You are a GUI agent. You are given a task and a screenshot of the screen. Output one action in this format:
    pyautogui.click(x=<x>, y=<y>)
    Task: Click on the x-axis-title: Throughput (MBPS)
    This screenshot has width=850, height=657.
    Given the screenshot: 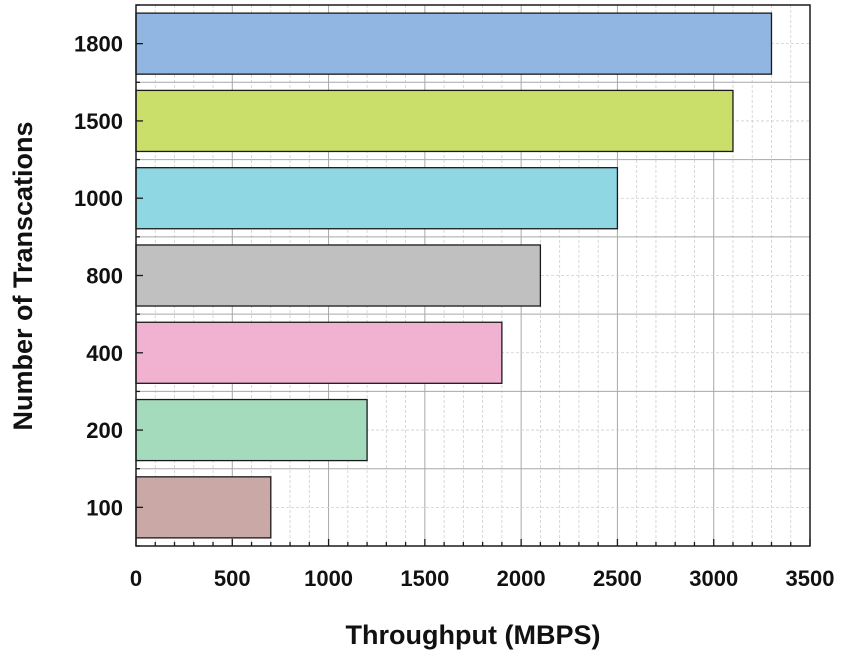 What is the action you would take?
    pyautogui.click(x=473, y=635)
    